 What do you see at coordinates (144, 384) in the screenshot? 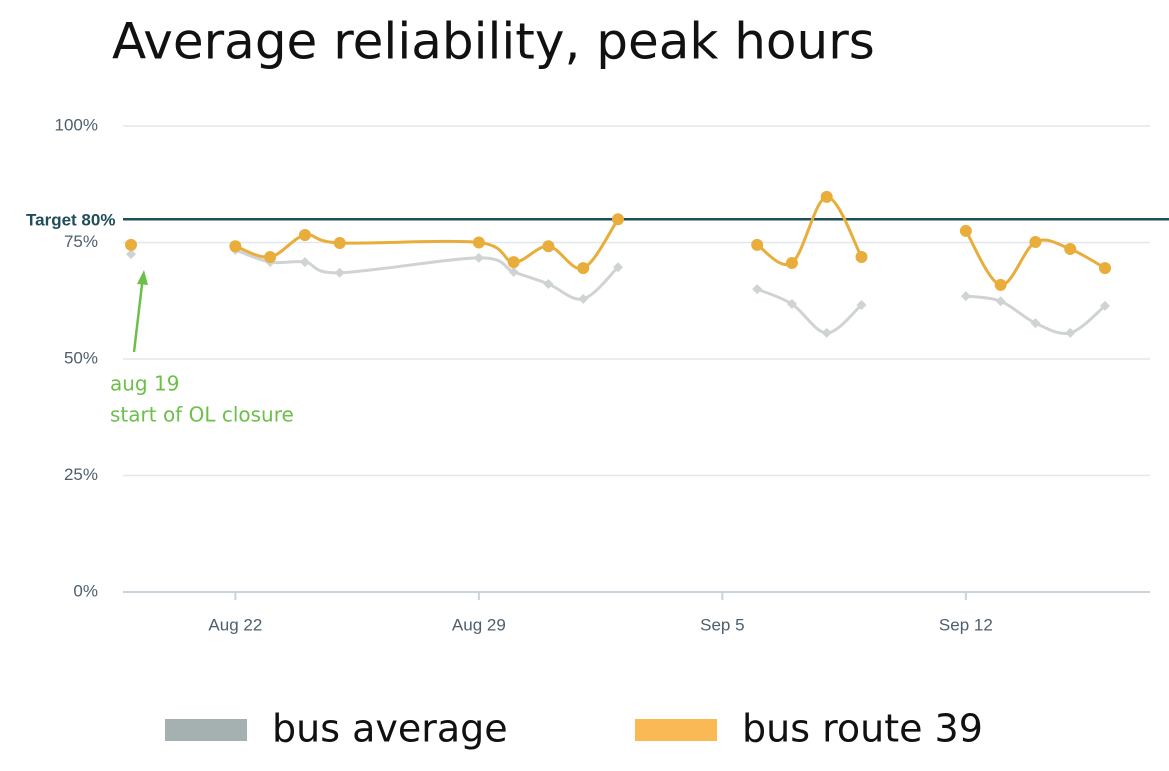
I see `annotation: aug 19` at bounding box center [144, 384].